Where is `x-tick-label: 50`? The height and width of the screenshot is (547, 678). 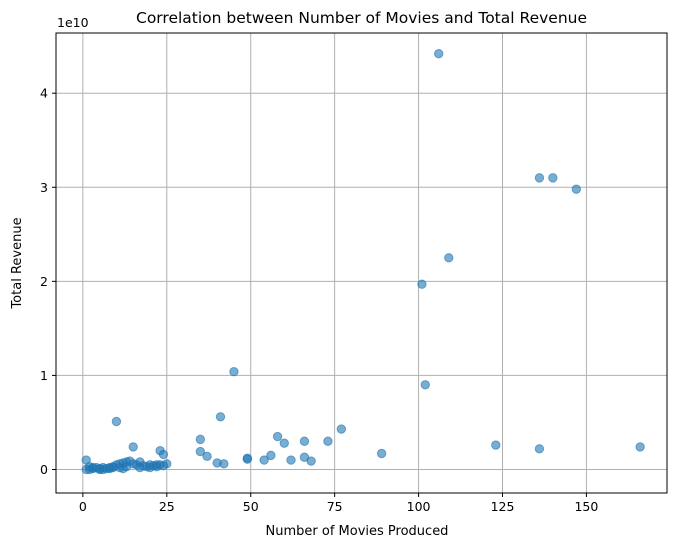
x-tick-label: 50 is located at coordinates (251, 506).